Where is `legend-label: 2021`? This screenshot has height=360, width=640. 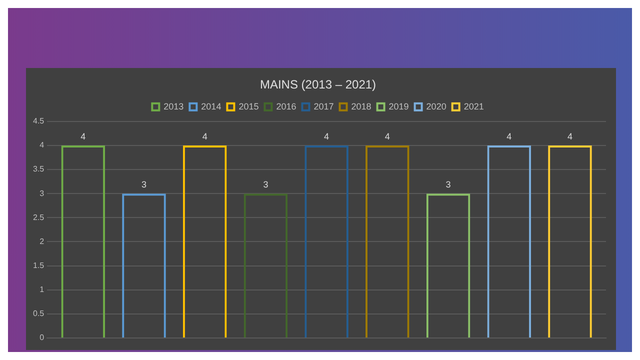
legend-label: 2021 is located at coordinates (474, 106).